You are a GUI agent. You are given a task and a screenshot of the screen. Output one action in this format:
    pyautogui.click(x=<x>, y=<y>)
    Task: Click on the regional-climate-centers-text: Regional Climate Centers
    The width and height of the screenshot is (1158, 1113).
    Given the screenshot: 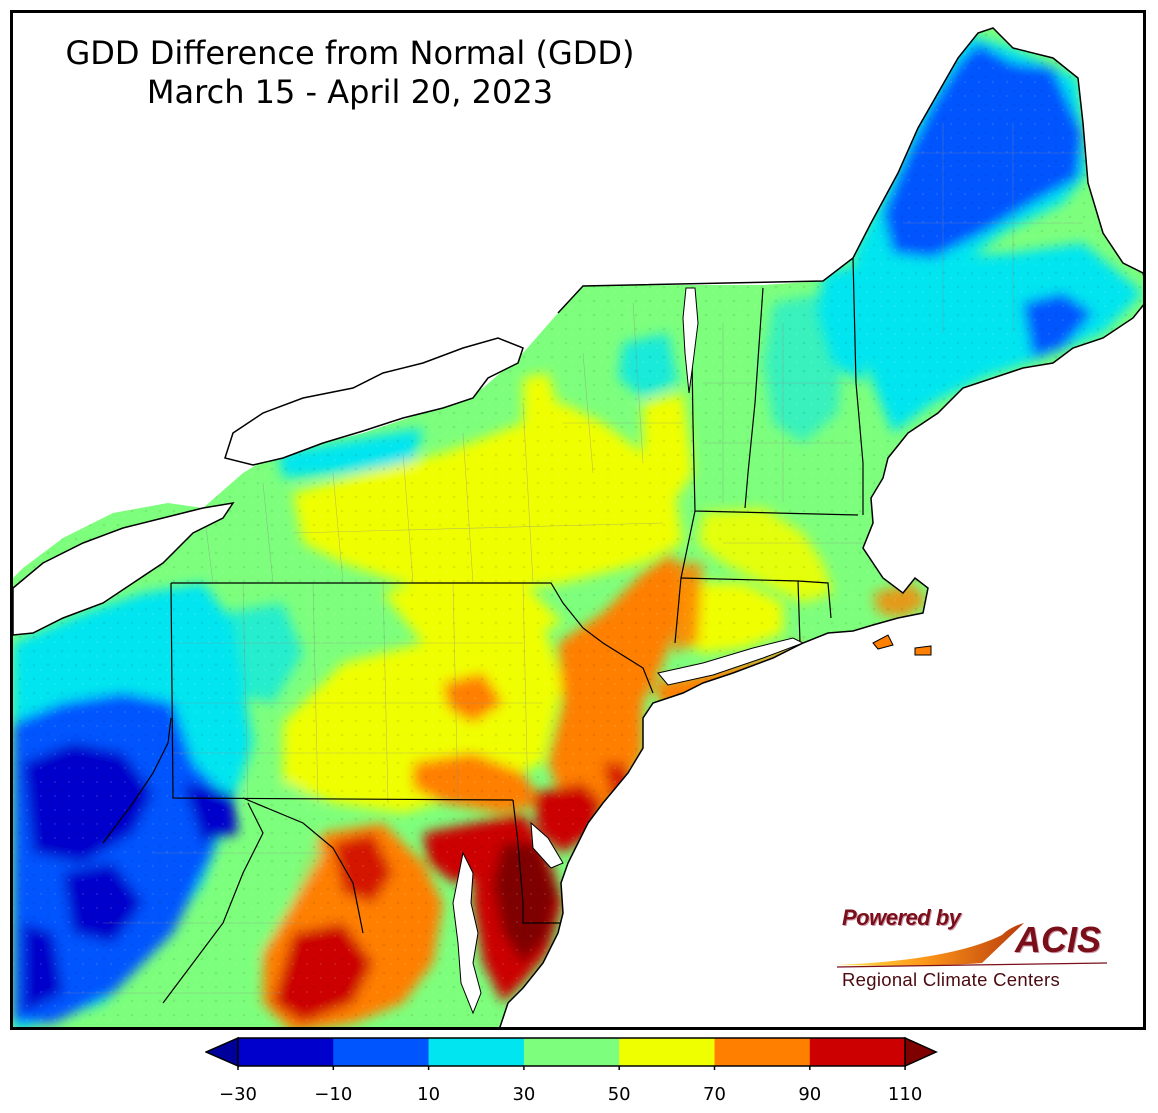 What is the action you would take?
    pyautogui.click(x=951, y=979)
    